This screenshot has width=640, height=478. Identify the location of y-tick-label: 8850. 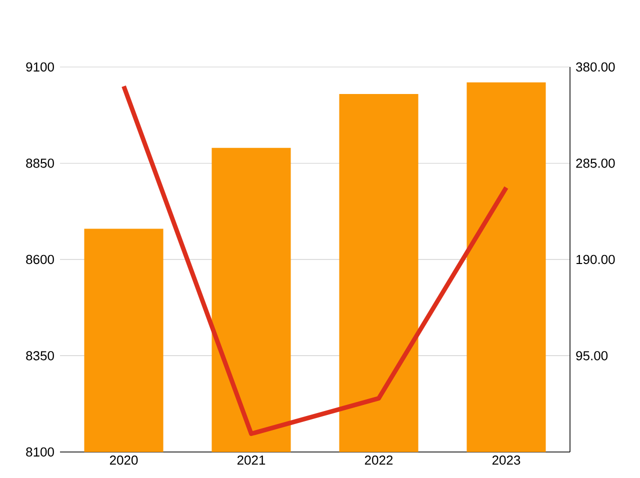
(40, 163).